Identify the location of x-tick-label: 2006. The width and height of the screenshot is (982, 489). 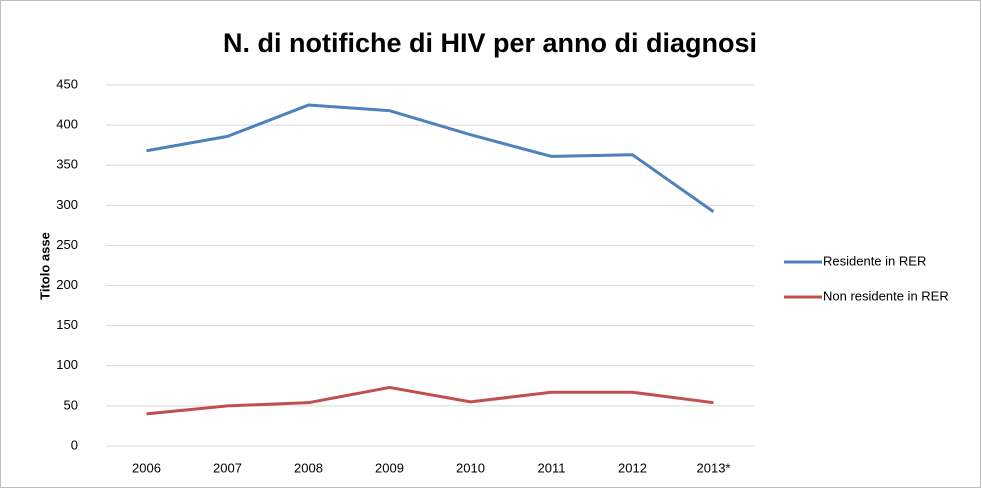
(146, 467).